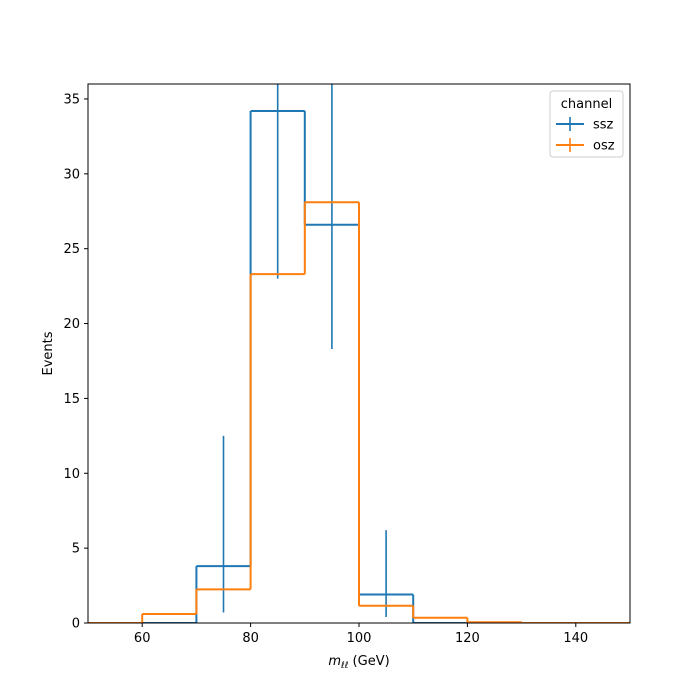  I want to click on x-tick-label-3: 120, so click(467, 638).